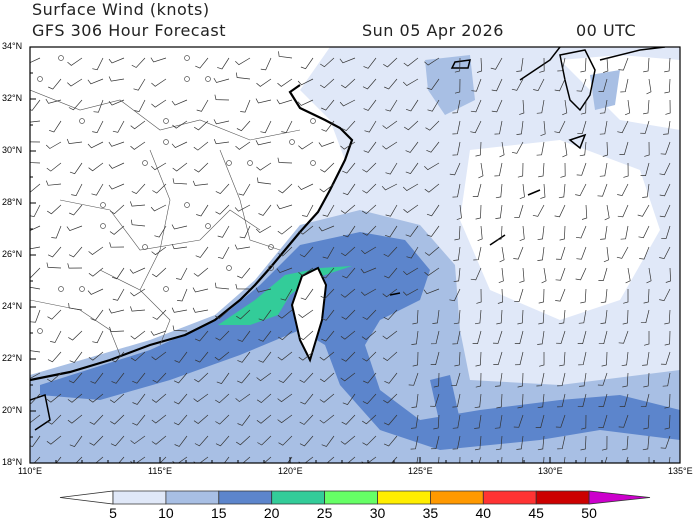  What do you see at coordinates (351, 497) in the screenshot?
I see `colorbar-segment` at bounding box center [351, 497].